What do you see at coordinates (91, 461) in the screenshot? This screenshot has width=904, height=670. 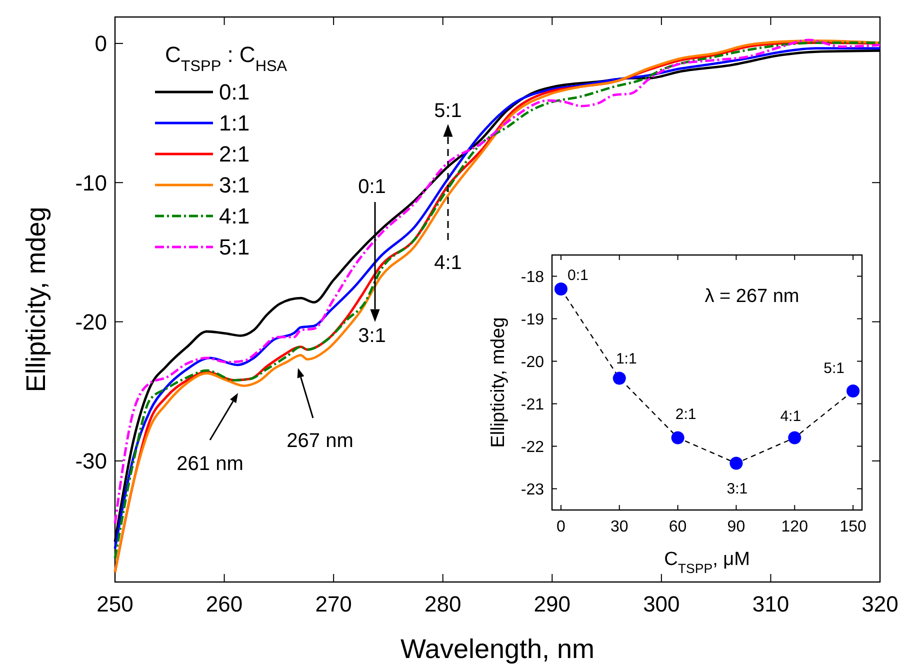 I see `y-tick-label: -30` at bounding box center [91, 461].